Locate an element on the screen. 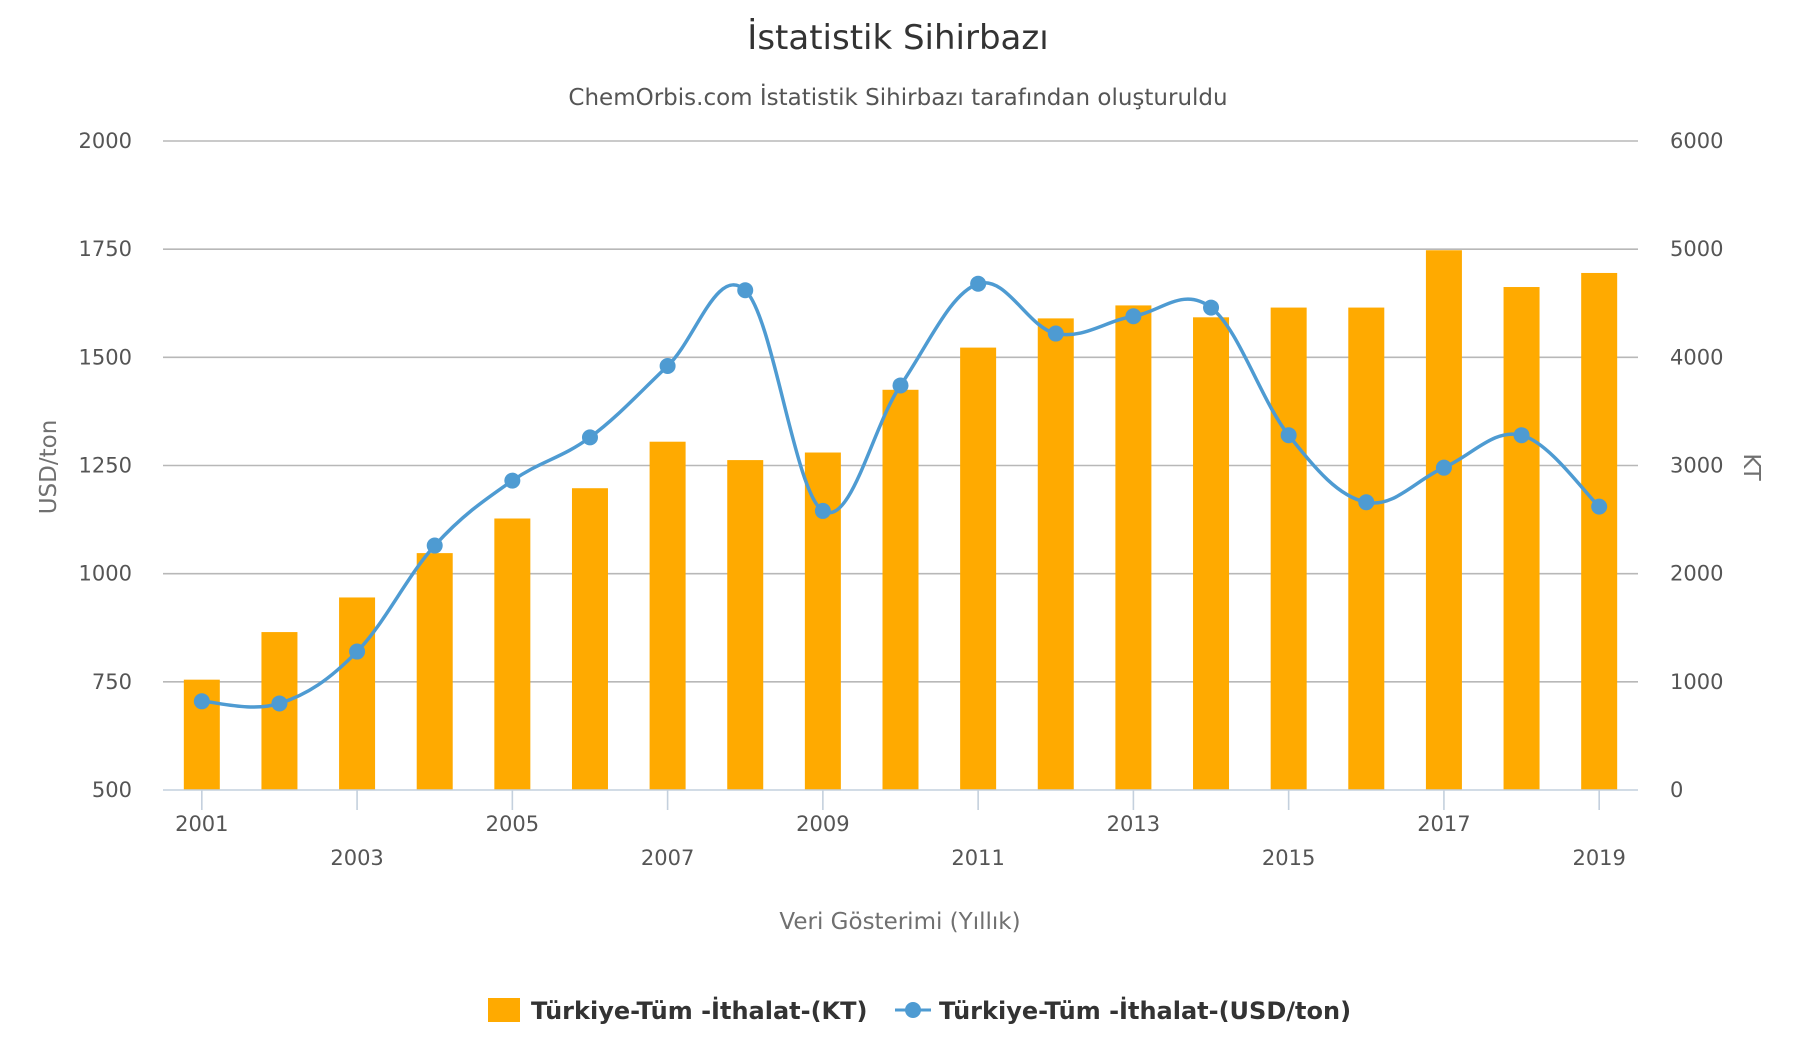  bar-2013 is located at coordinates (1133, 547).